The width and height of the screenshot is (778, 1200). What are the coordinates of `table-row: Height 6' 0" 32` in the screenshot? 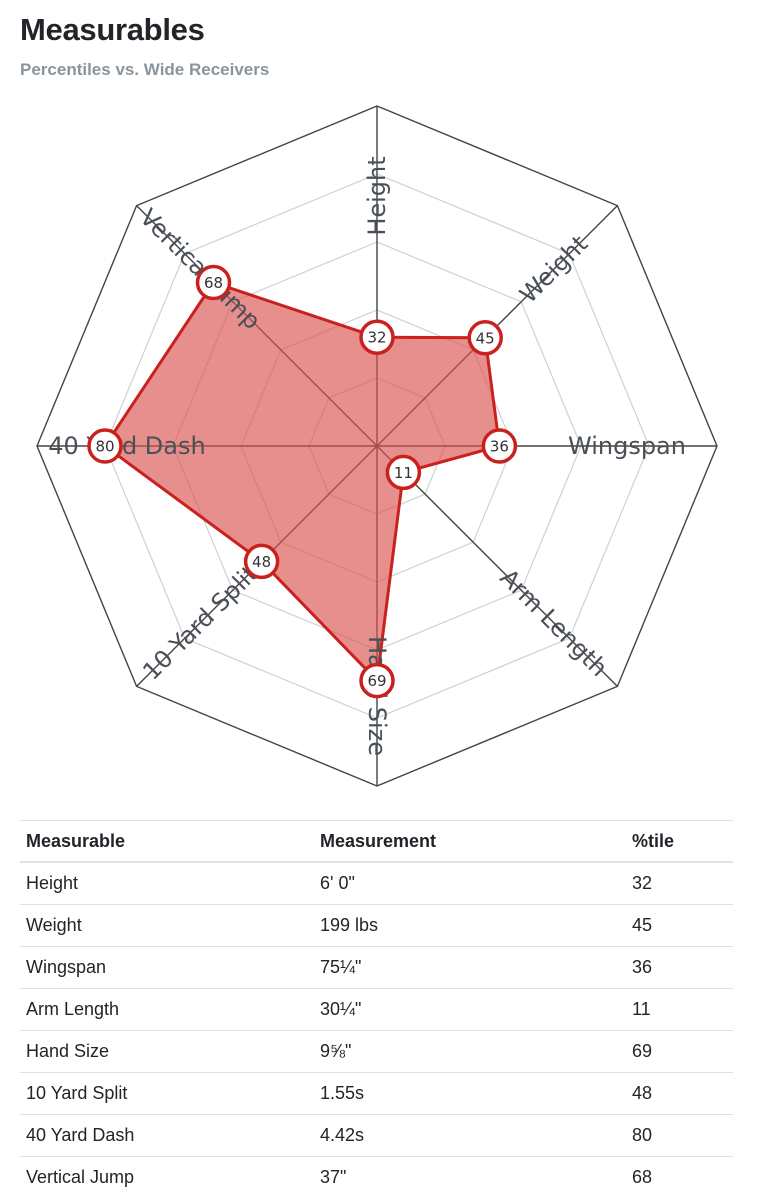 It's located at (376, 883).